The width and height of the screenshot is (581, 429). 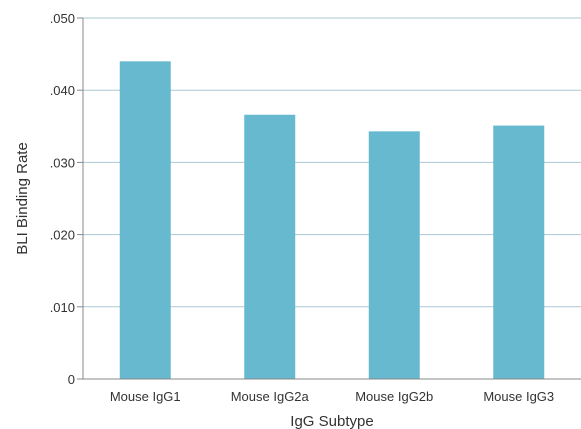 What do you see at coordinates (394, 396) in the screenshot?
I see `x-tick-label: Mouse IgG2b` at bounding box center [394, 396].